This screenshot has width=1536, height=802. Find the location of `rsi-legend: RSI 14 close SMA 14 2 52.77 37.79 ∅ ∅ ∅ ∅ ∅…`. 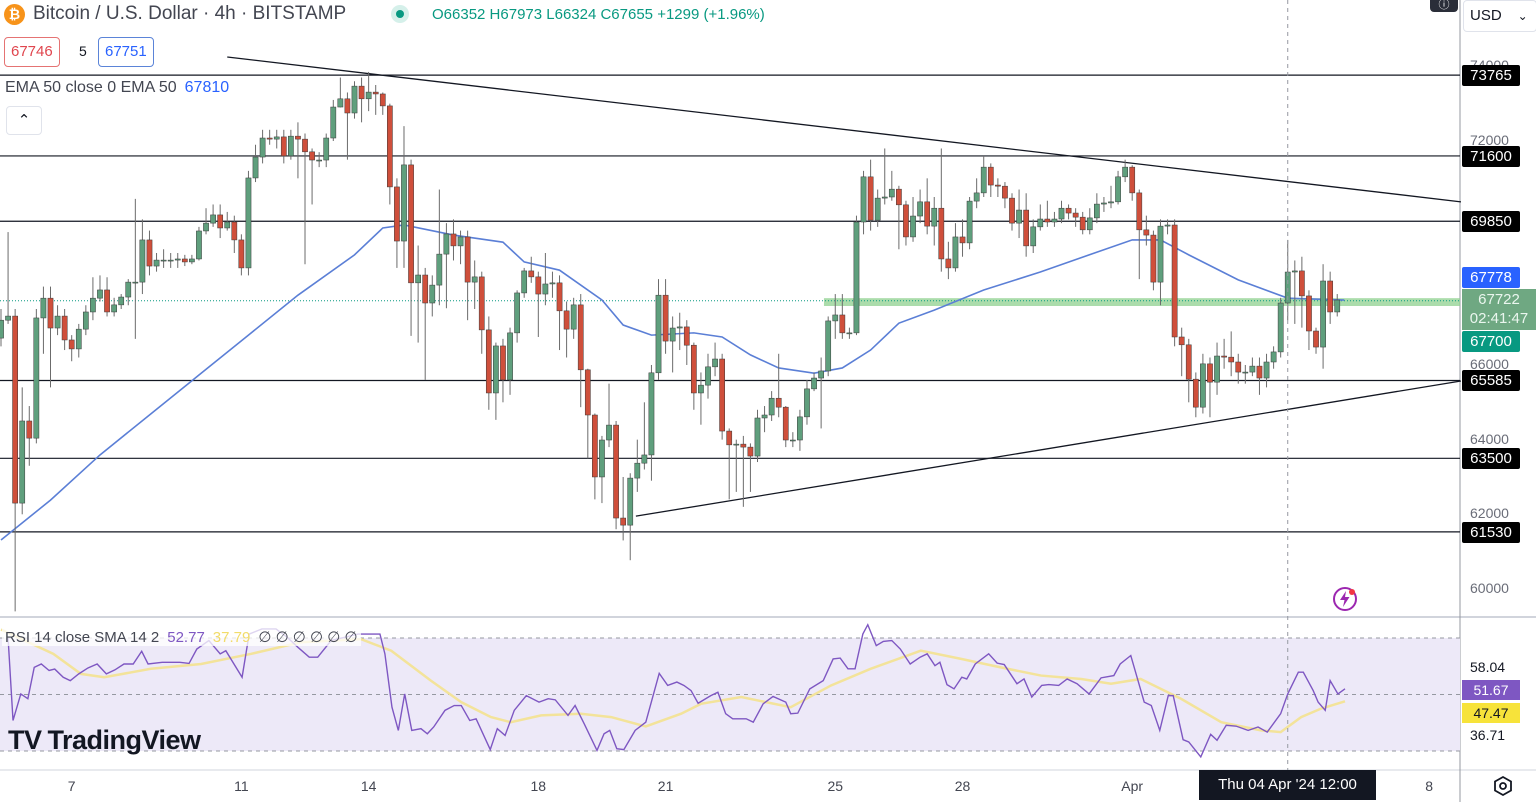

rsi-legend: RSI 14 close SMA 14 2 52.77 37.79 ∅ ∅ ∅ ∅ ∅… is located at coordinates (181, 637).